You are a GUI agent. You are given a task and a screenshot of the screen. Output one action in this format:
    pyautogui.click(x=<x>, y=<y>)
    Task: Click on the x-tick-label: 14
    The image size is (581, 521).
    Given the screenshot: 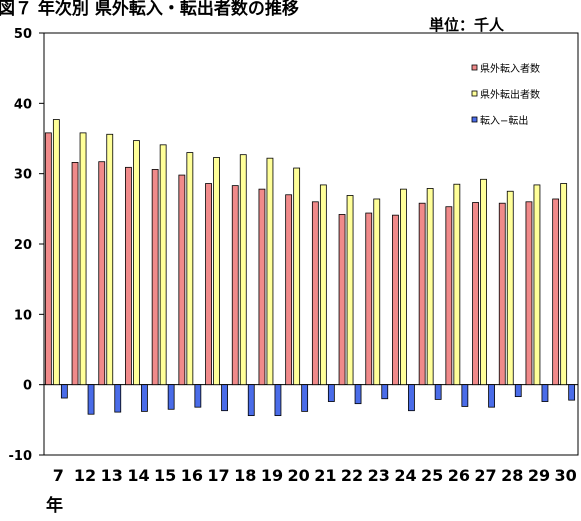 What is the action you would take?
    pyautogui.click(x=138, y=475)
    